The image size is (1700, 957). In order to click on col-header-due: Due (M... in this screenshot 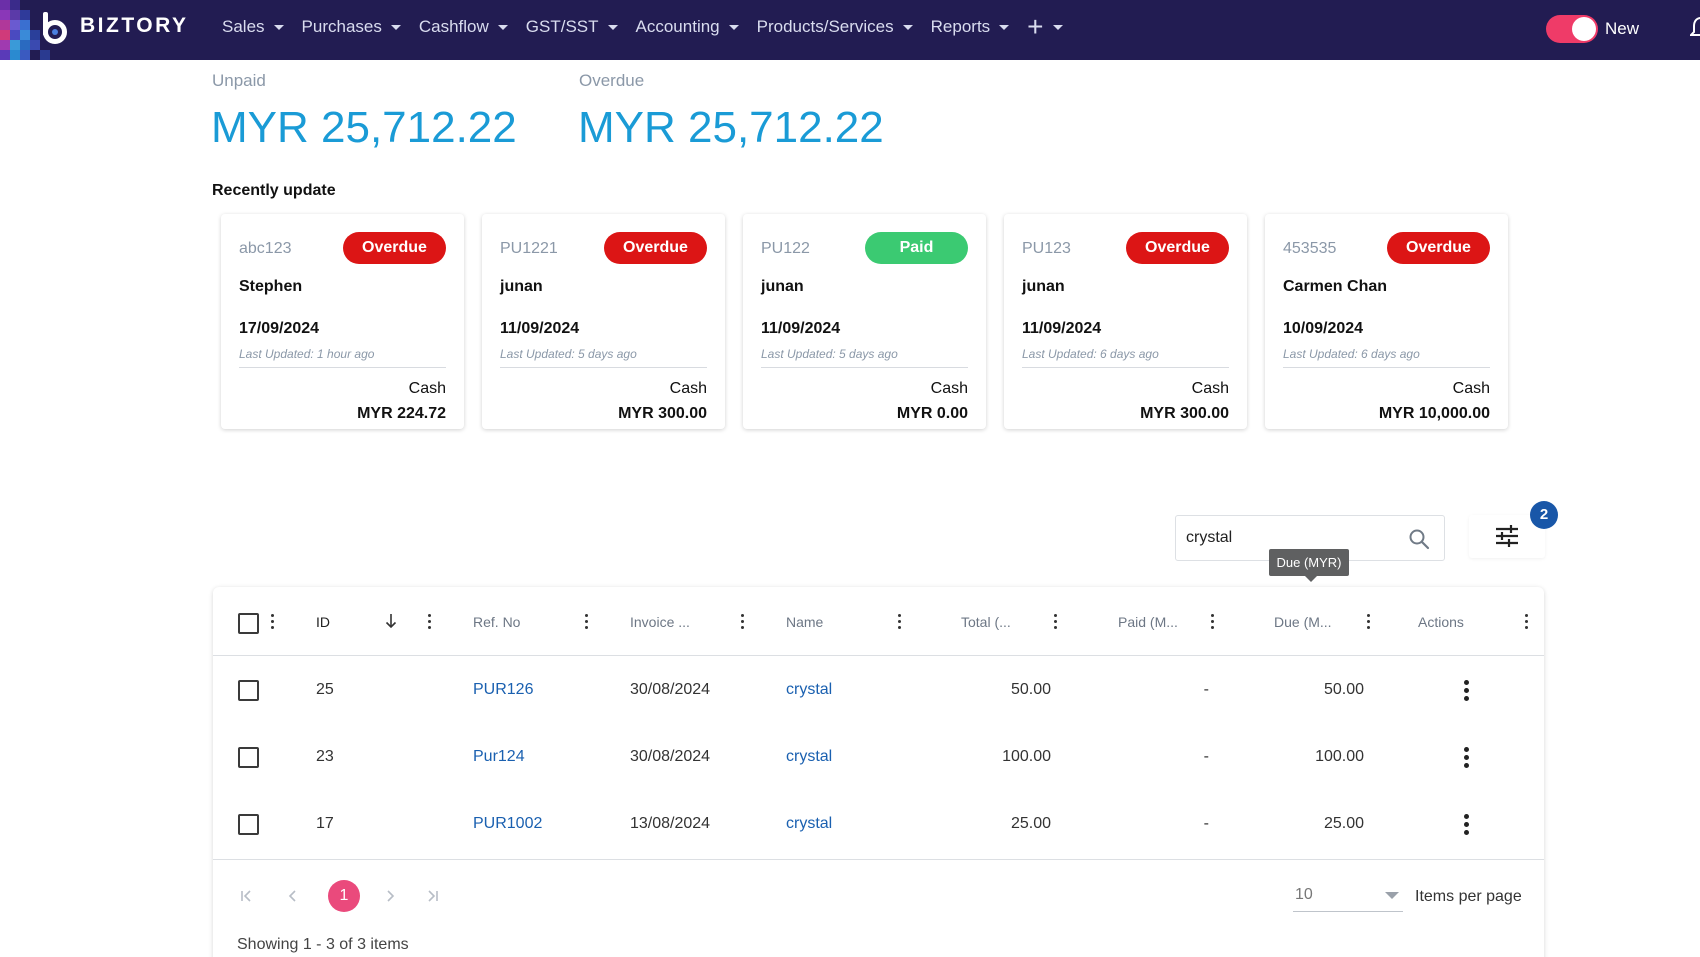, I will do `click(1303, 622)`.